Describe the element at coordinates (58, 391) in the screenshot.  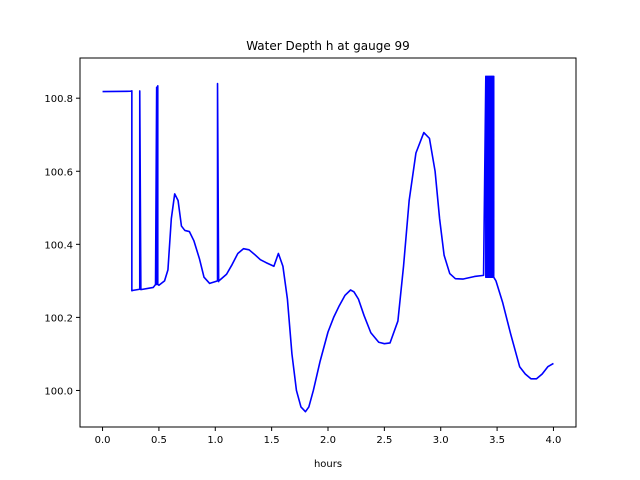
I see `y-tick-label: 100.0` at that location.